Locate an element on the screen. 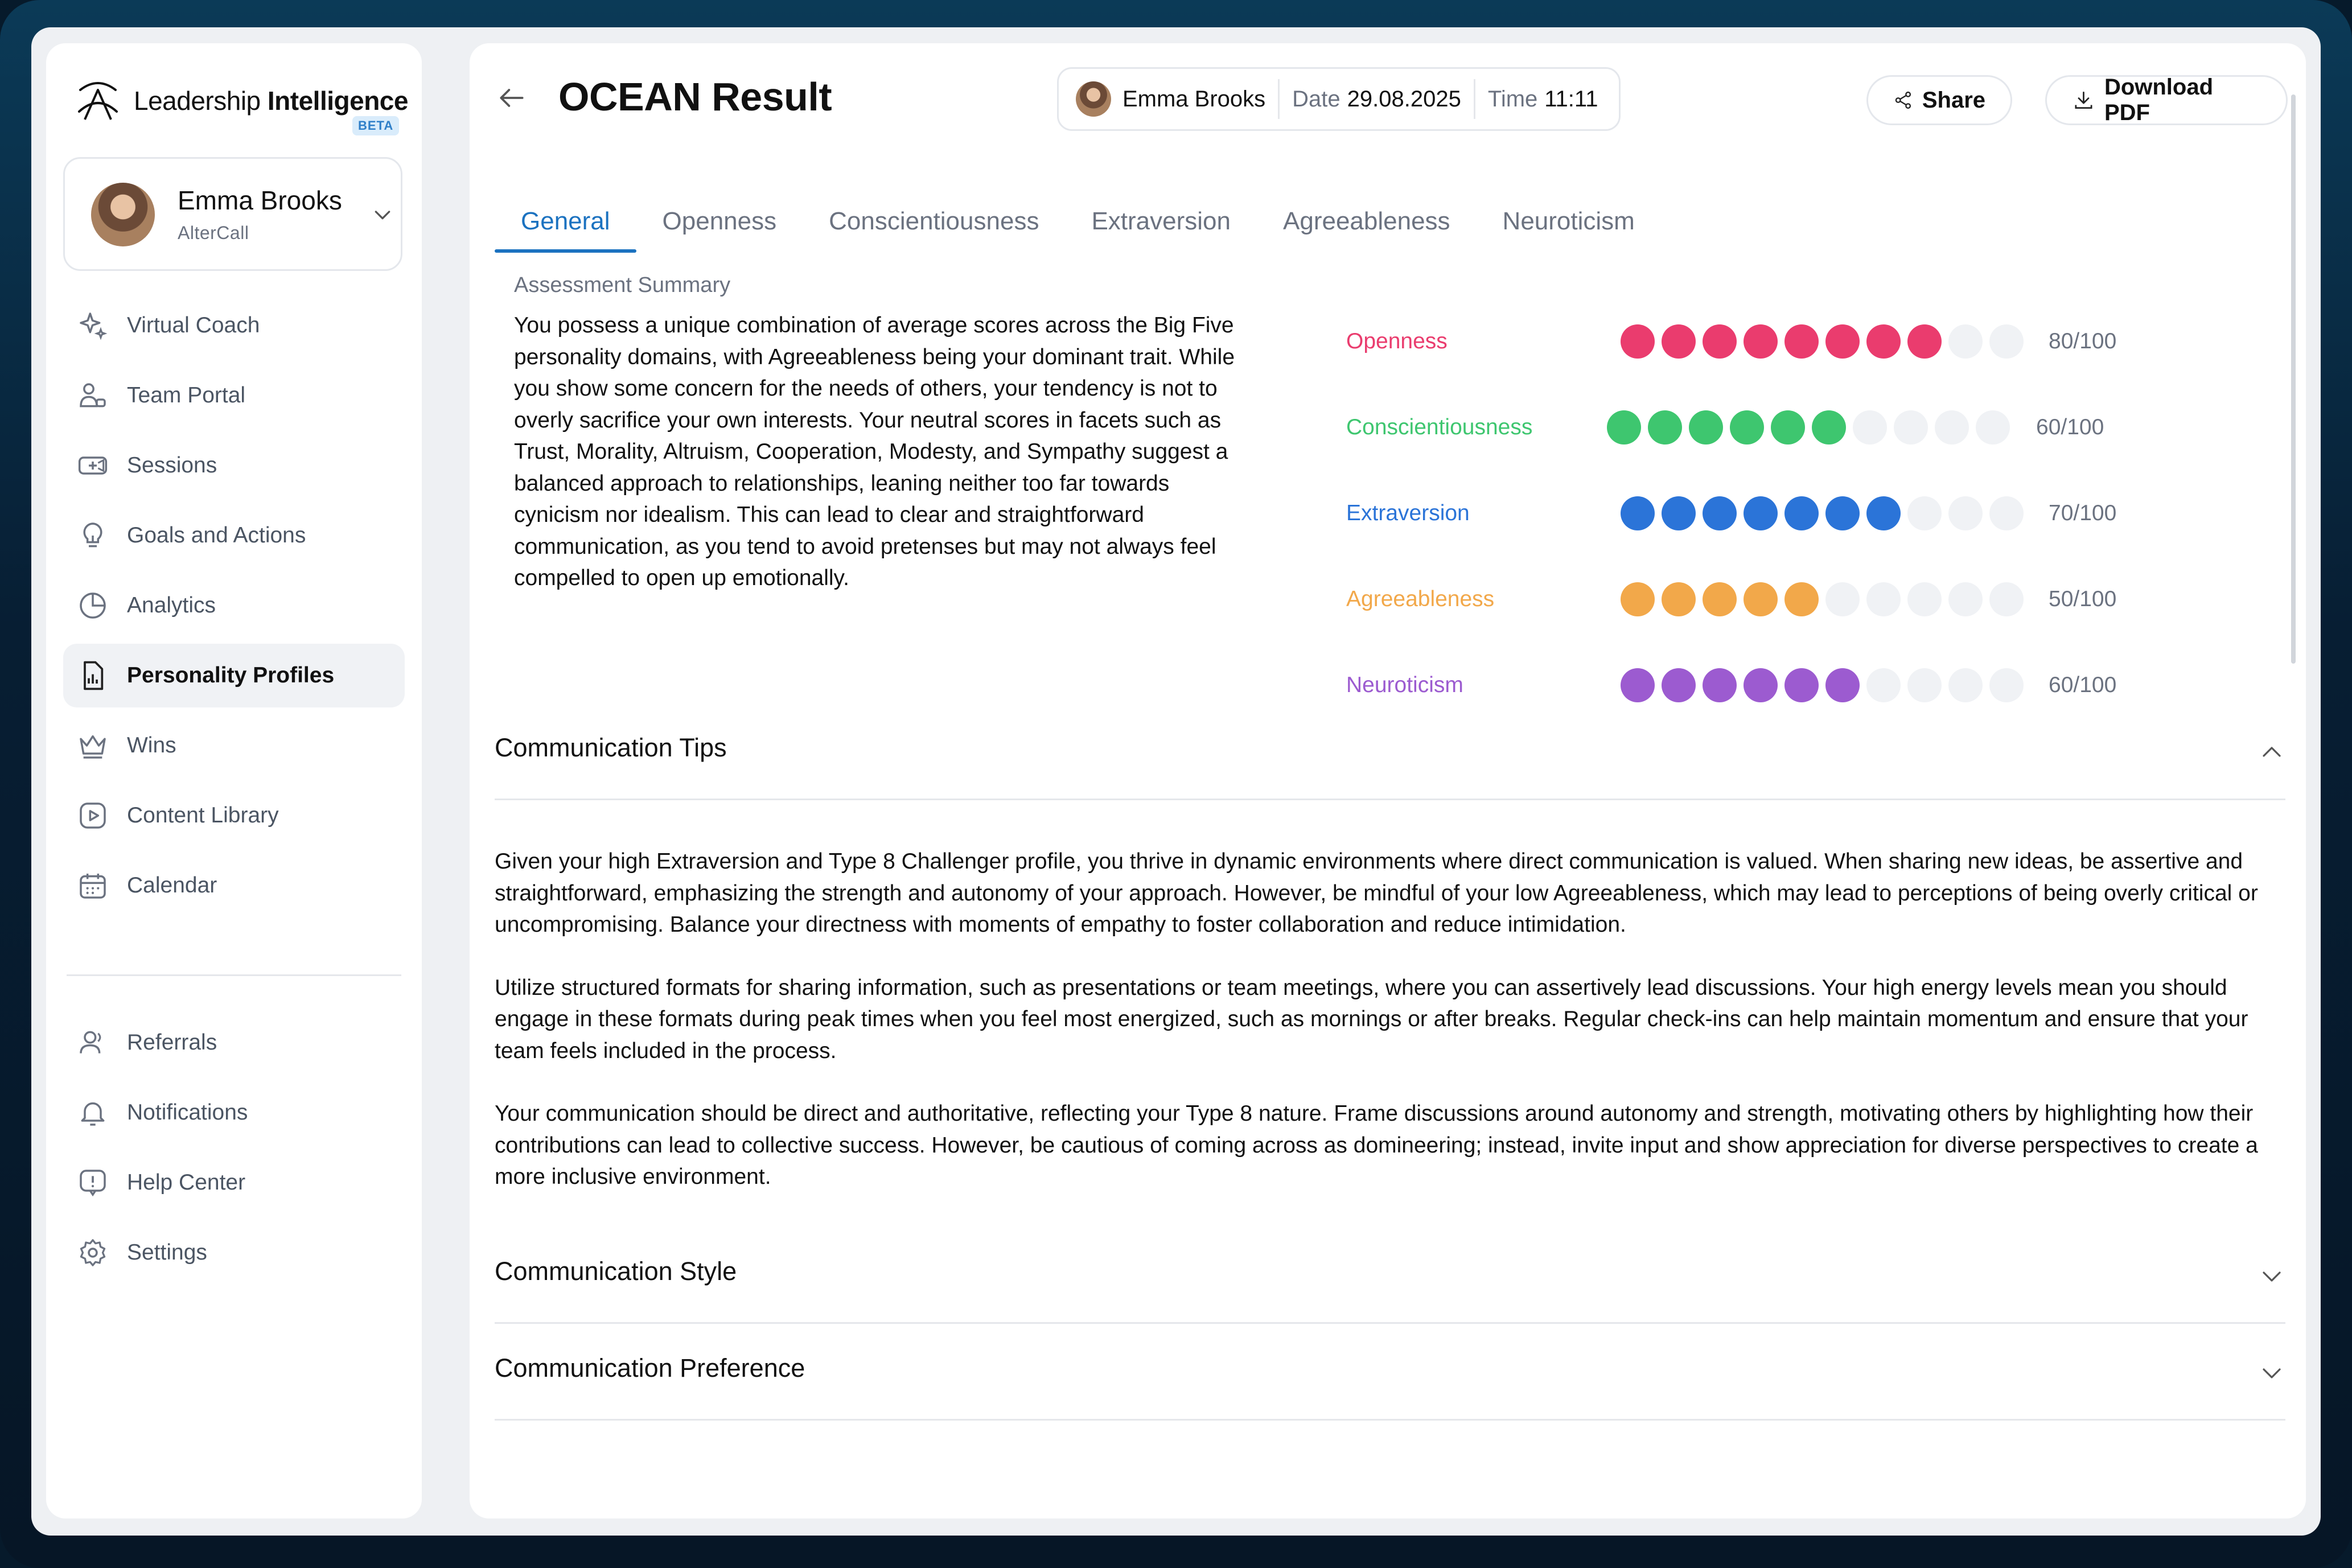 Image resolution: width=2352 pixels, height=1568 pixels. communication-preference-header: Communication Preference is located at coordinates (1390, 1372).